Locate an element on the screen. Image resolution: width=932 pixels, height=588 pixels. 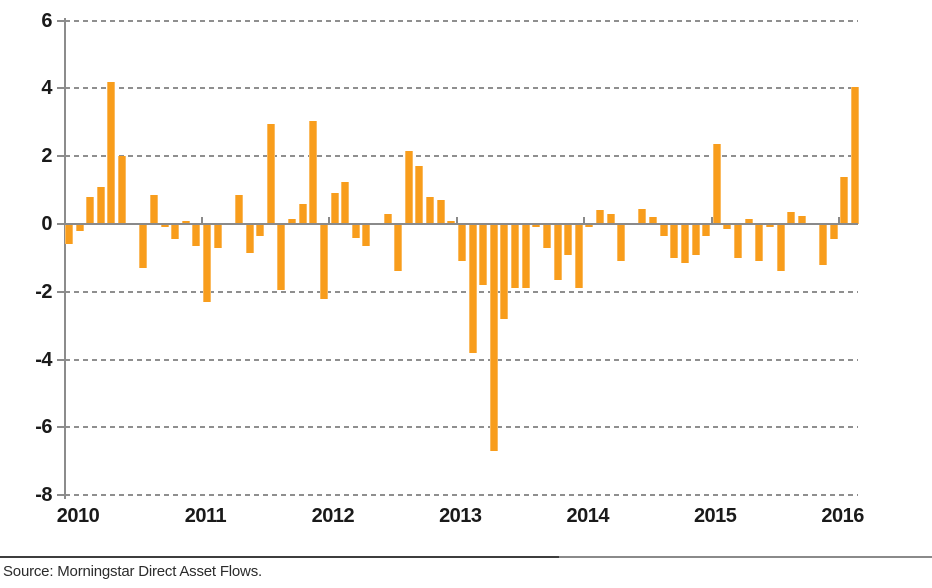
x-tick-label: 2015 is located at coordinates (715, 516).